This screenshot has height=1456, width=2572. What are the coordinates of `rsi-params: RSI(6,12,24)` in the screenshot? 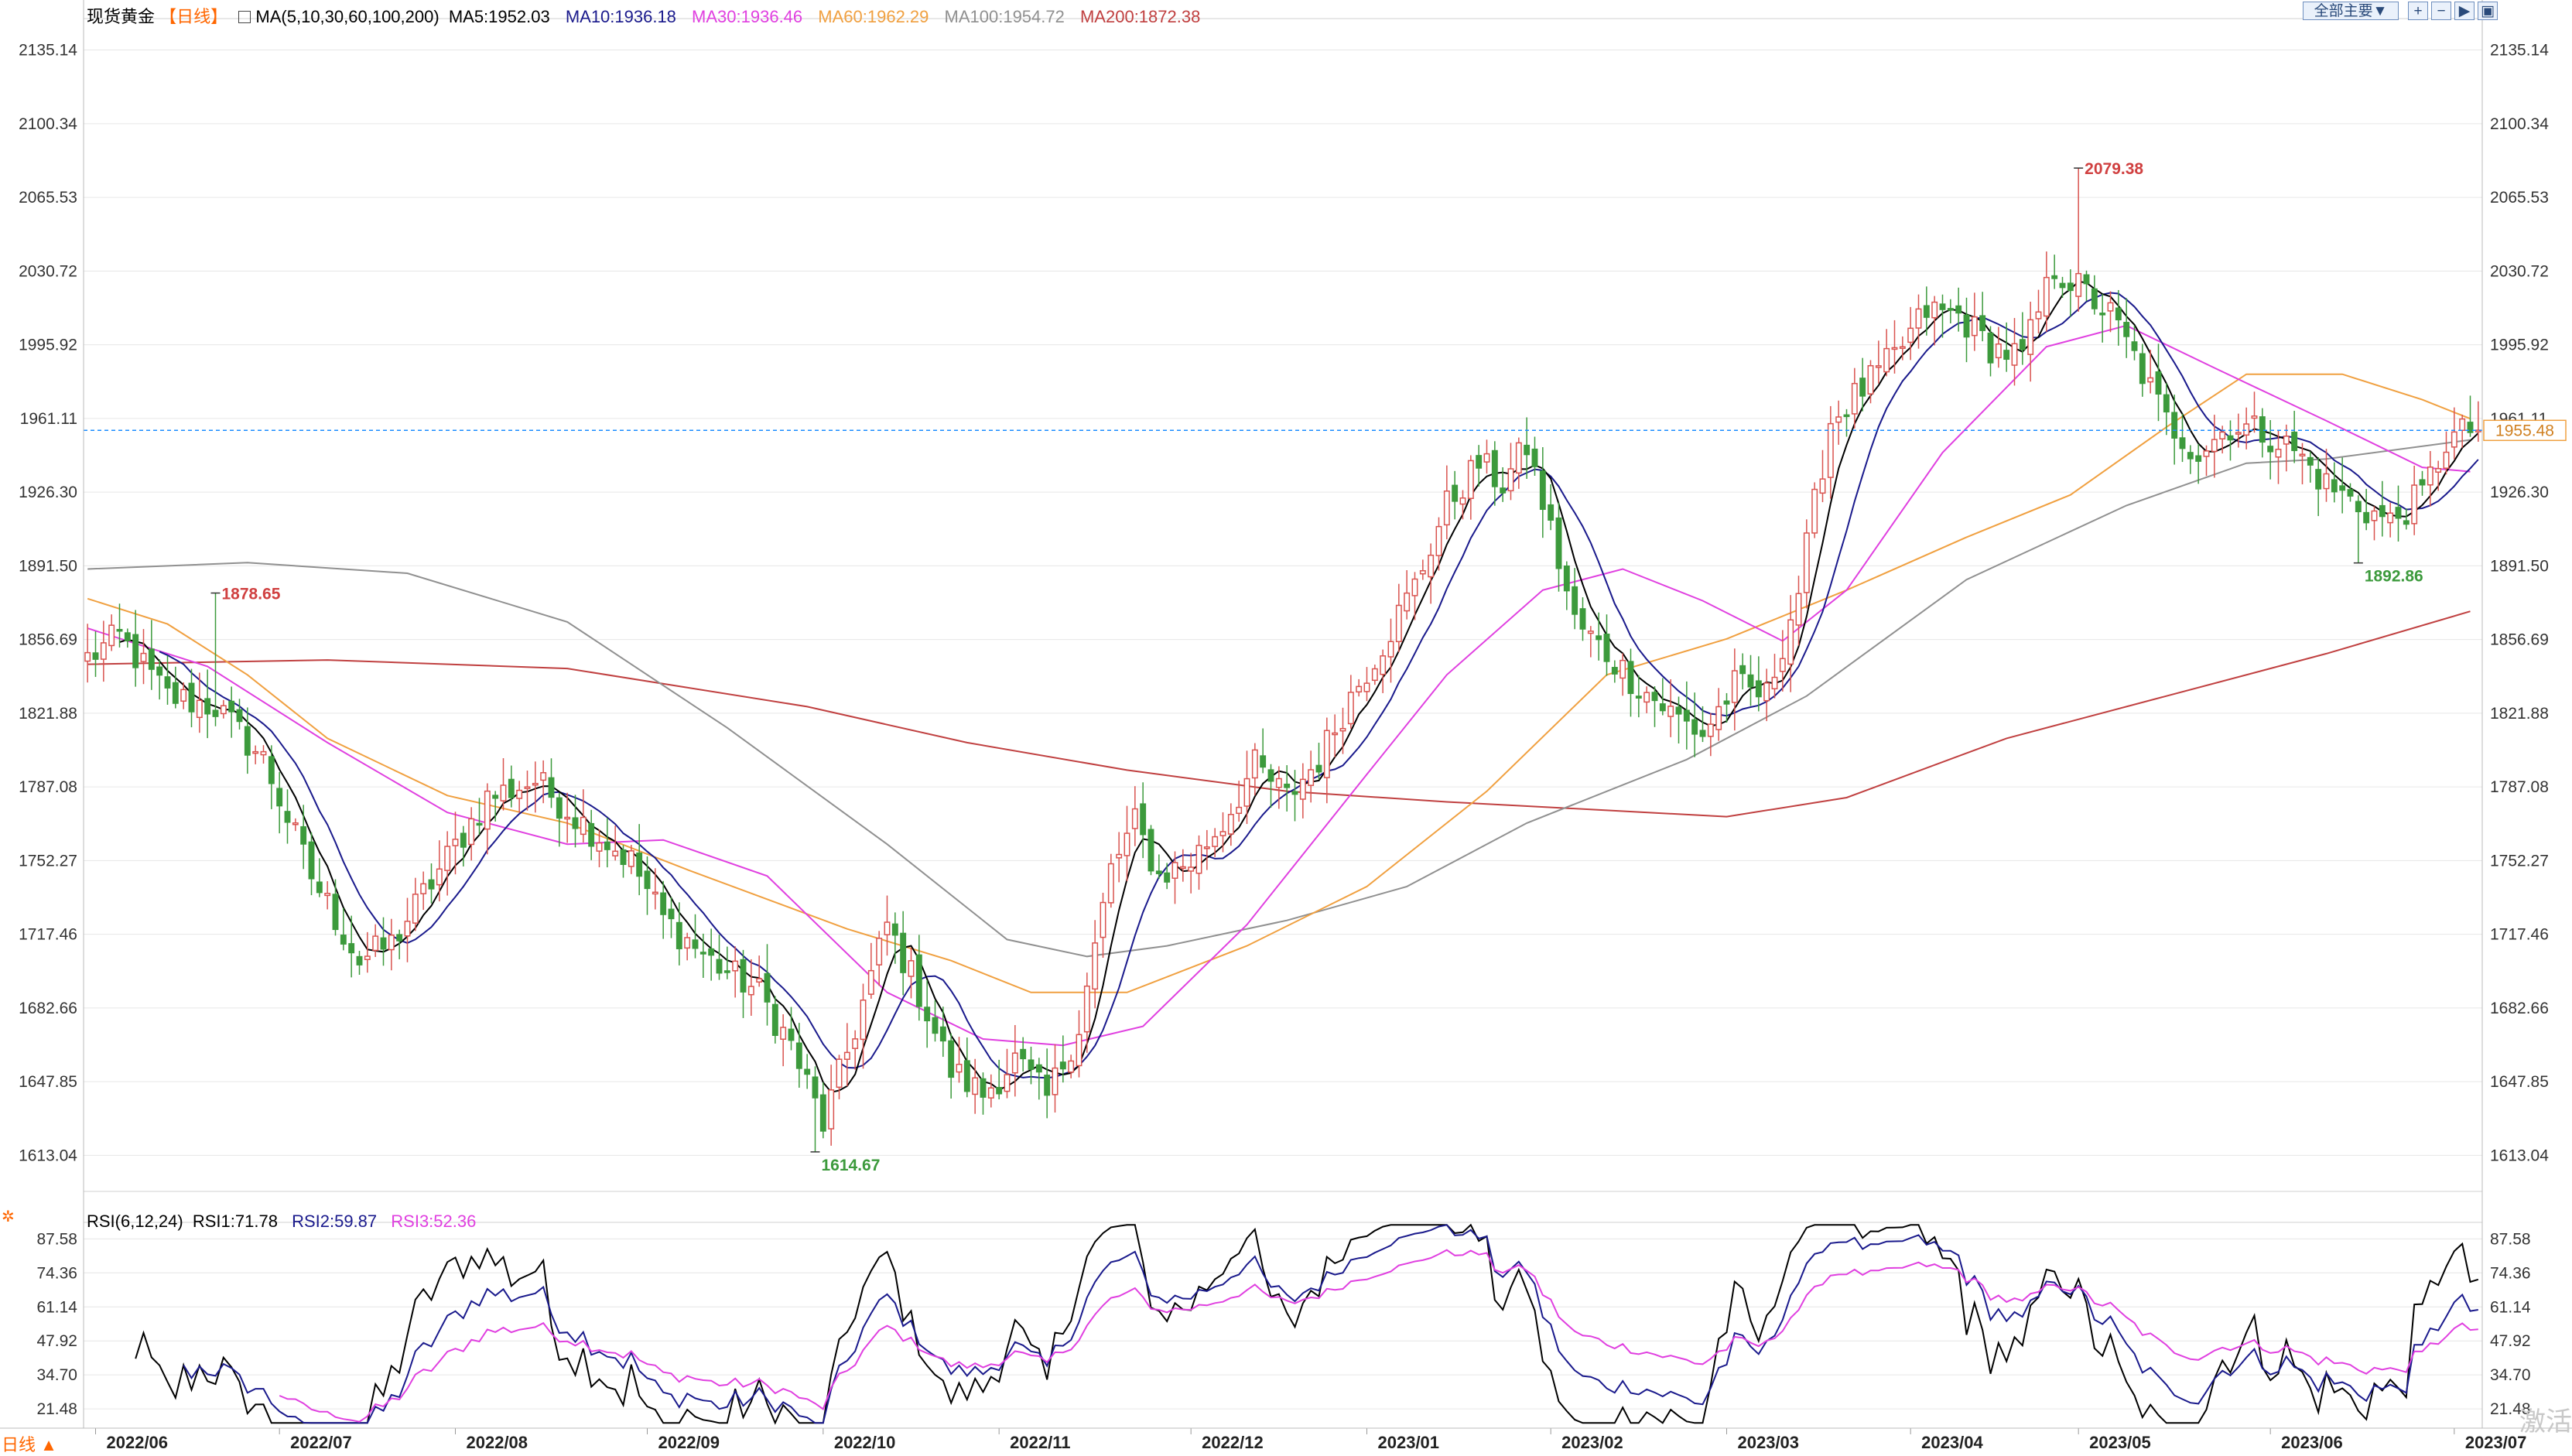 It's located at (135, 1221).